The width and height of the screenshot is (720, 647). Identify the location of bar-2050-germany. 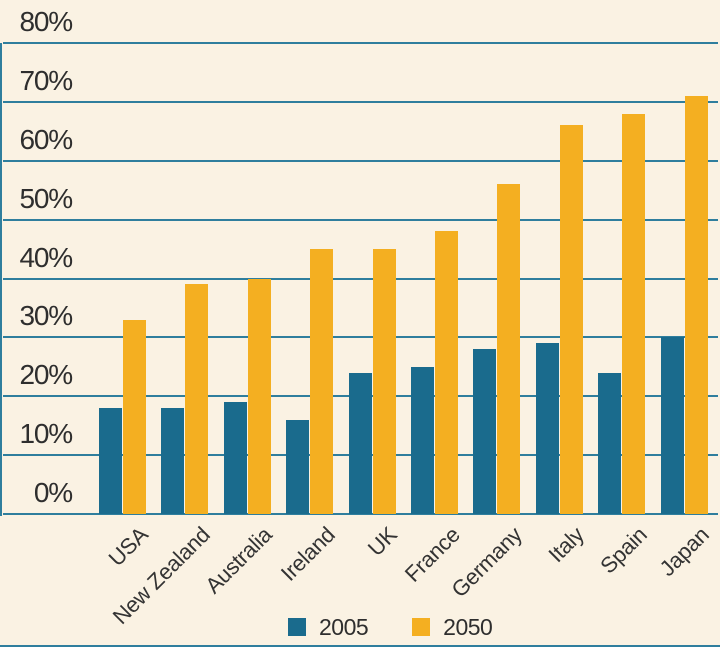
(509, 349).